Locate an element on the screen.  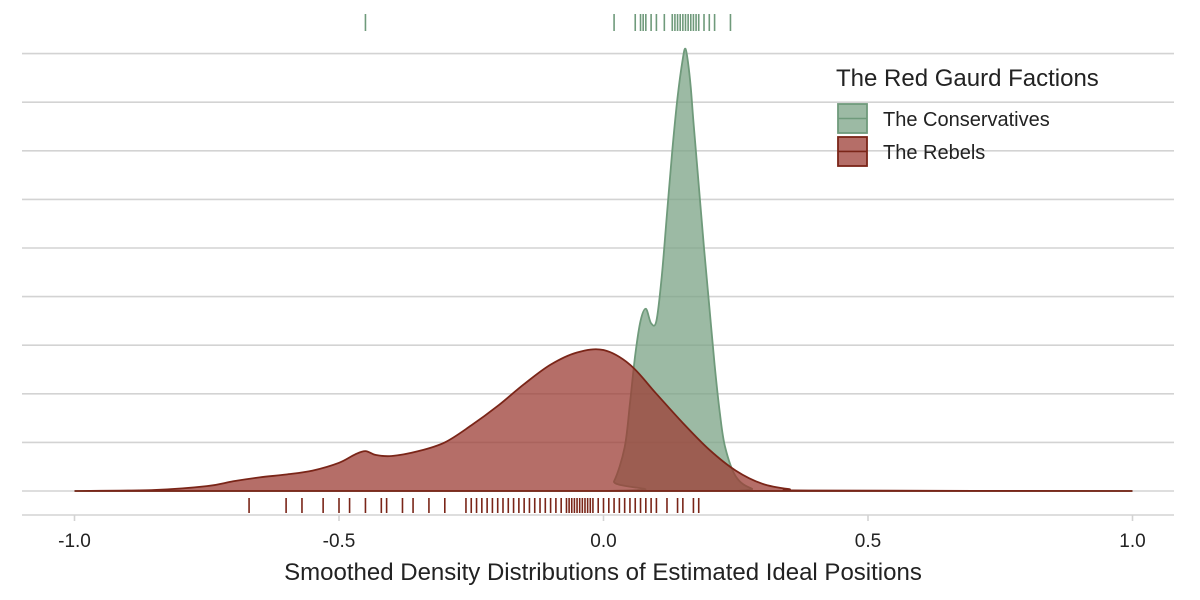
x-tick-label-2: 0.0 is located at coordinates (603, 541).